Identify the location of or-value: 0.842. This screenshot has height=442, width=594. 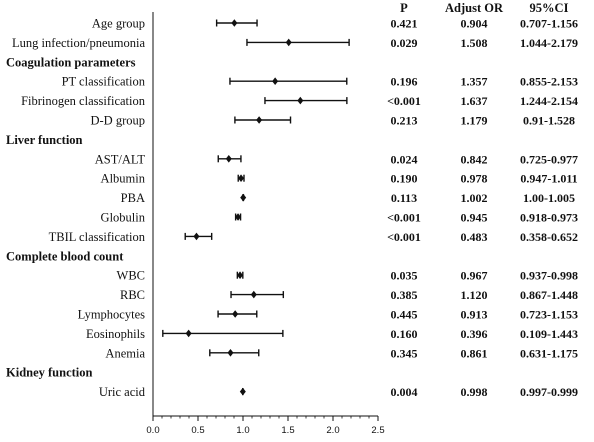
(474, 159).